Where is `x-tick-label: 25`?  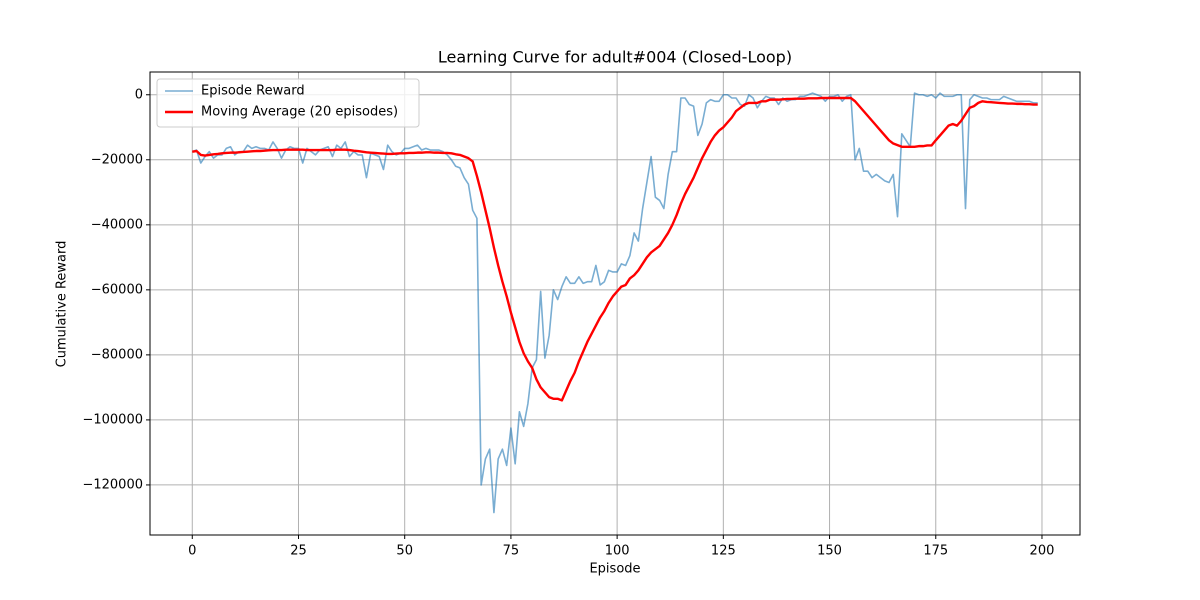
x-tick-label: 25 is located at coordinates (298, 551).